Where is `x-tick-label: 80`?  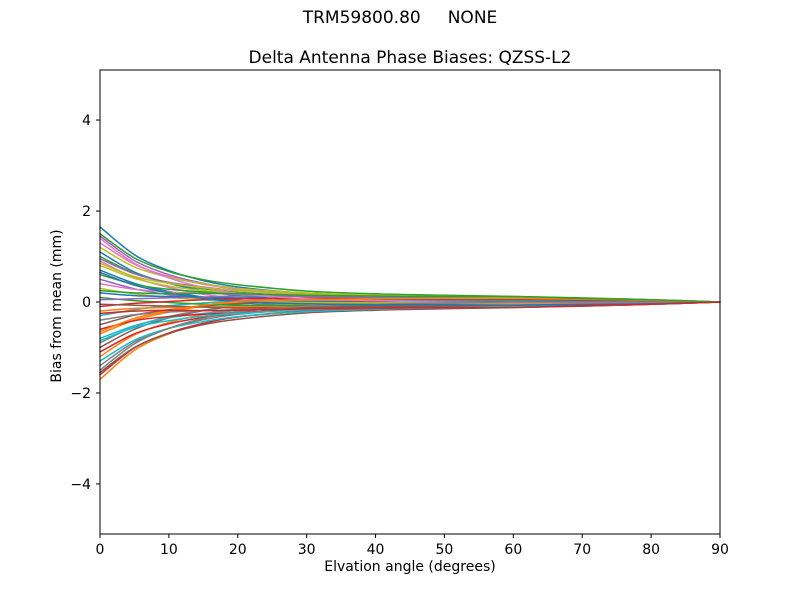
x-tick-label: 80 is located at coordinates (651, 550).